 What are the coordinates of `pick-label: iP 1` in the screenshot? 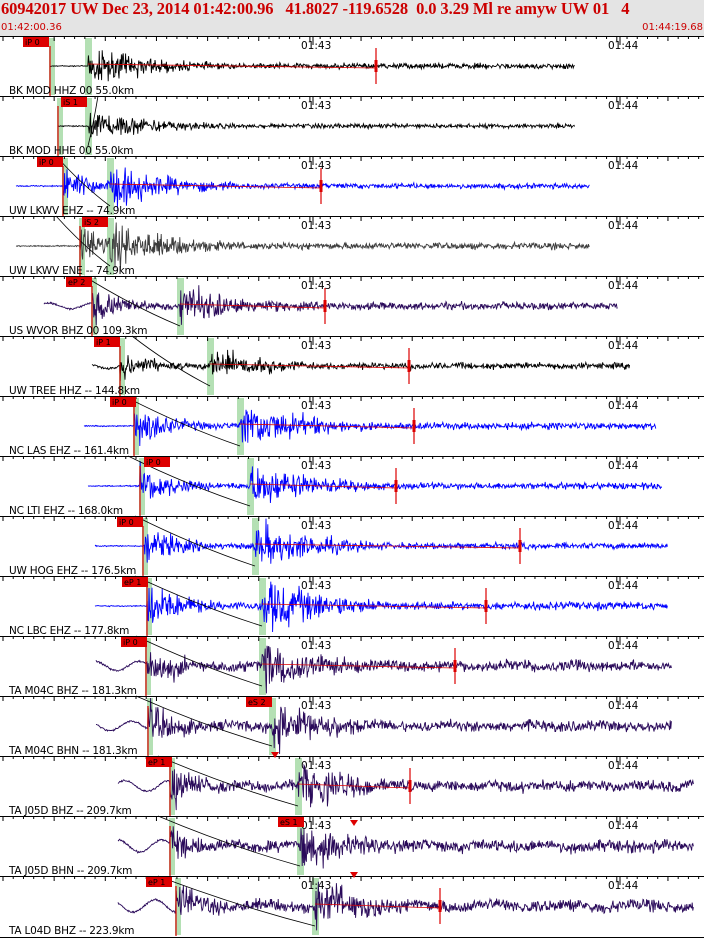 It's located at (103, 342).